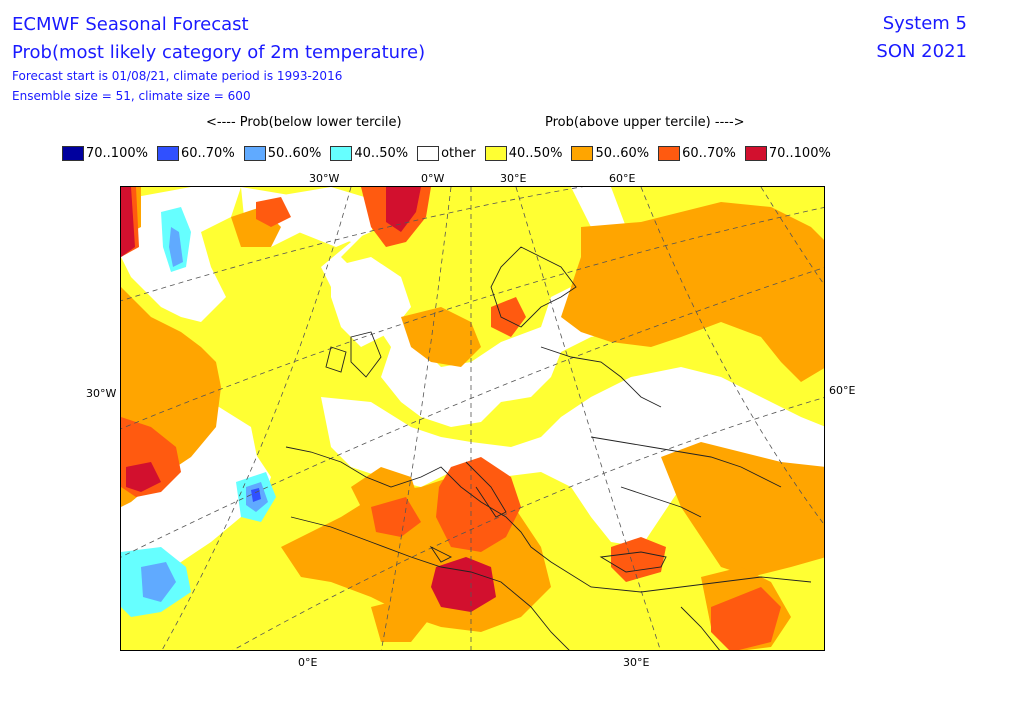 Image resolution: width=1013 pixels, height=712 pixels. What do you see at coordinates (131, 96) in the screenshot?
I see `ensemble-size-text: Ensemble size = 51, climate size = 600` at bounding box center [131, 96].